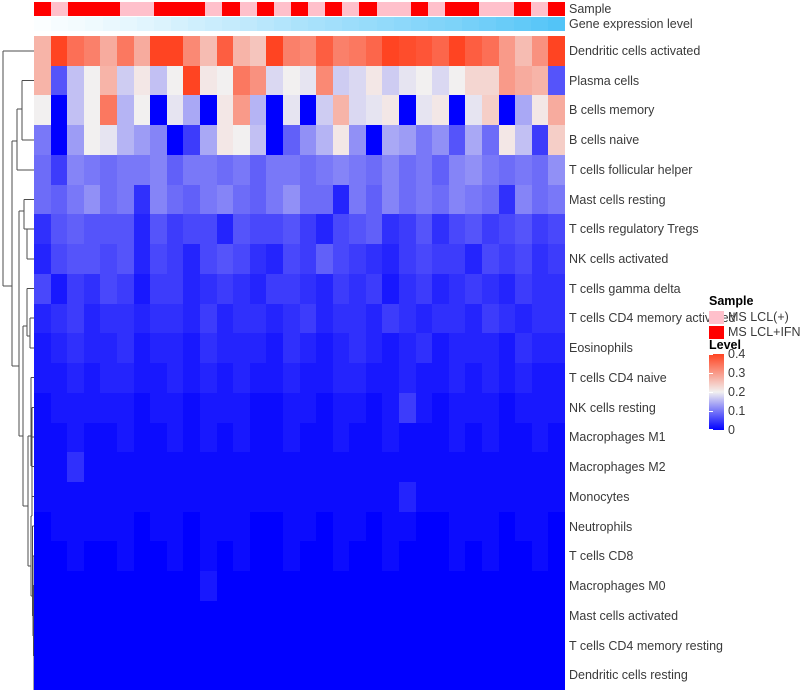 The width and height of the screenshot is (800, 700). Describe the element at coordinates (652, 318) in the screenshot. I see `heatmap-row-label: T cells CD4 memory activated` at that location.